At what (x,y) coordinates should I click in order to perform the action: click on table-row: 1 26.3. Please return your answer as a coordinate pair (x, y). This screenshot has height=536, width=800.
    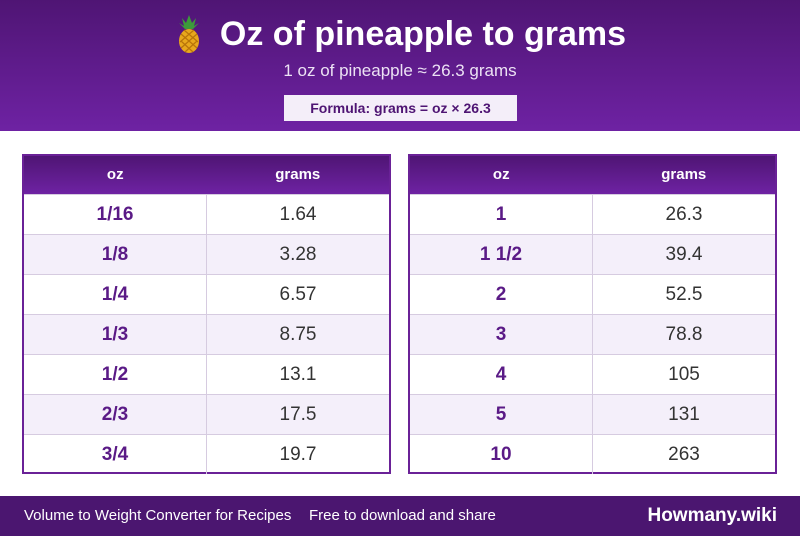
    Looking at the image, I should click on (592, 214).